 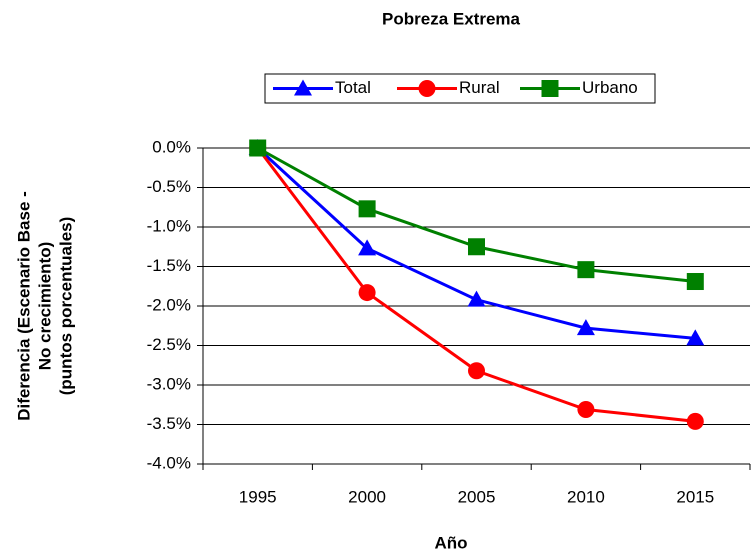 I want to click on legend-label: Urbano, so click(x=610, y=87).